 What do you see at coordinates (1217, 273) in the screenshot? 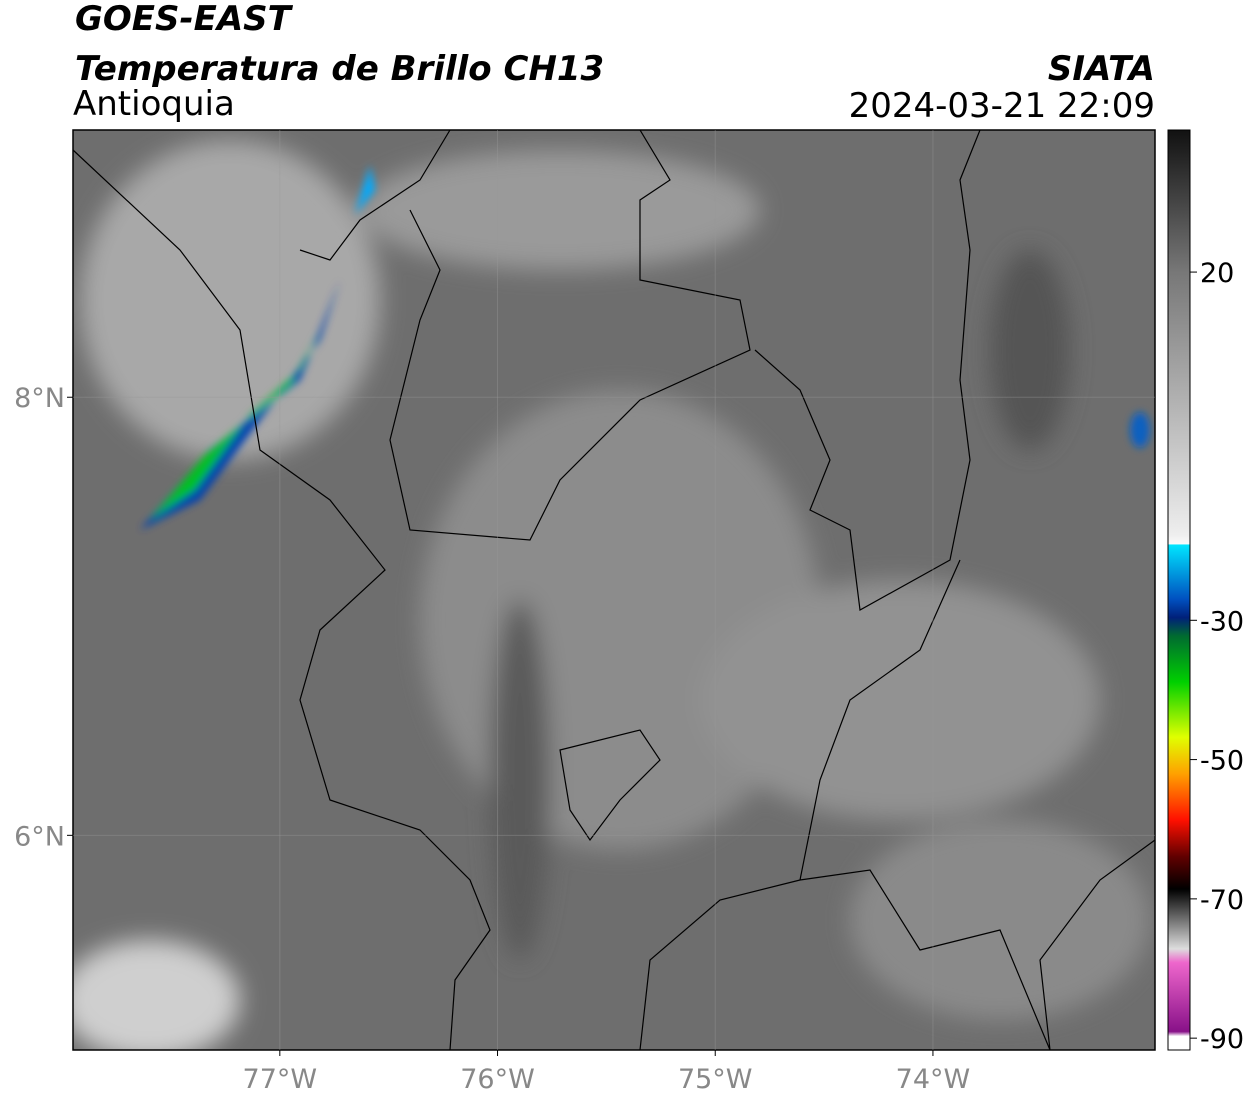
I see `colorbar-tick-label: 20` at bounding box center [1217, 273].